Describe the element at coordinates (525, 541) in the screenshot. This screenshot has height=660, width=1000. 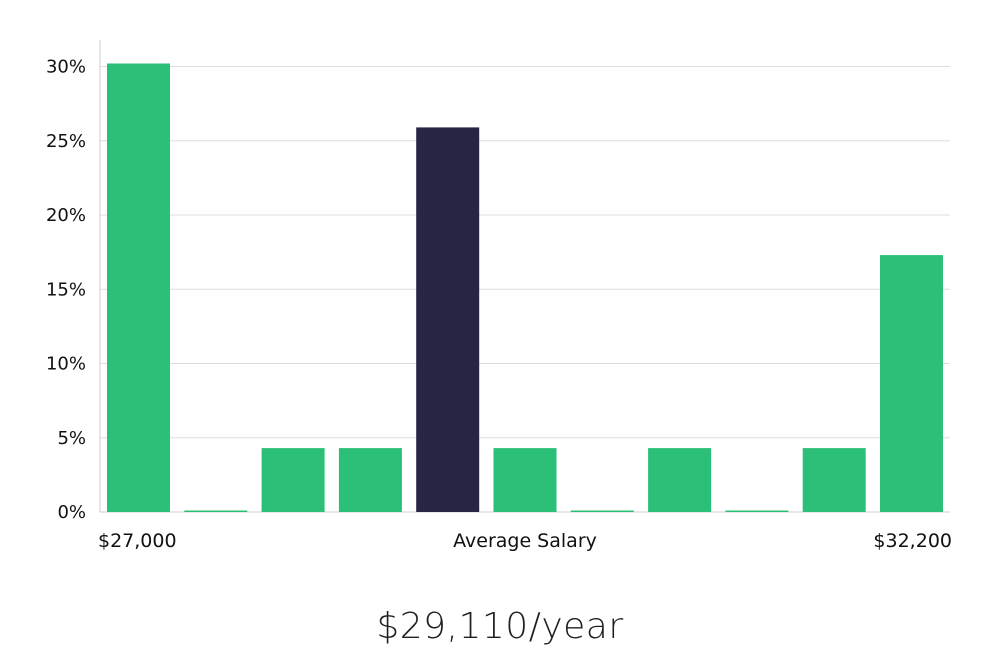
I see `x-axis-label: Average Salary` at that location.